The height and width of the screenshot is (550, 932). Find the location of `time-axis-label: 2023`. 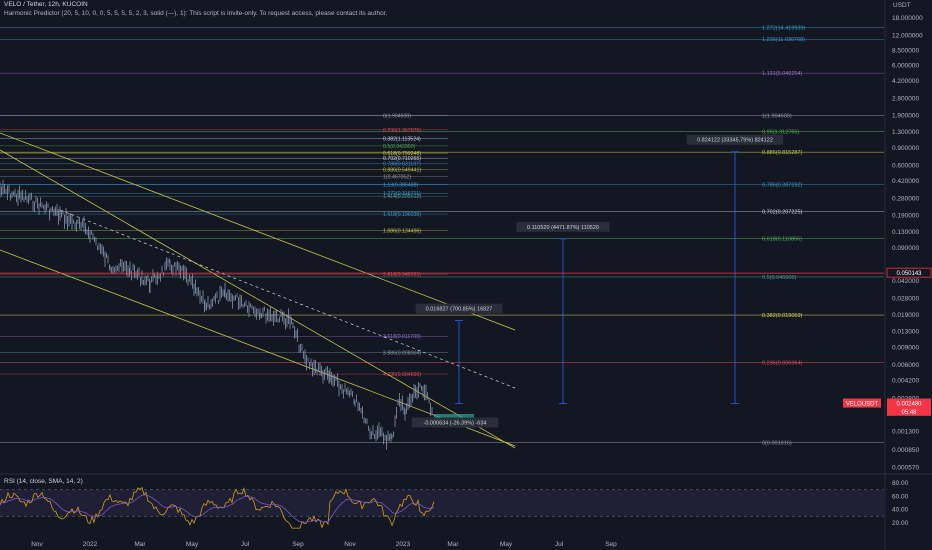

time-axis-label: 2023 is located at coordinates (403, 544).